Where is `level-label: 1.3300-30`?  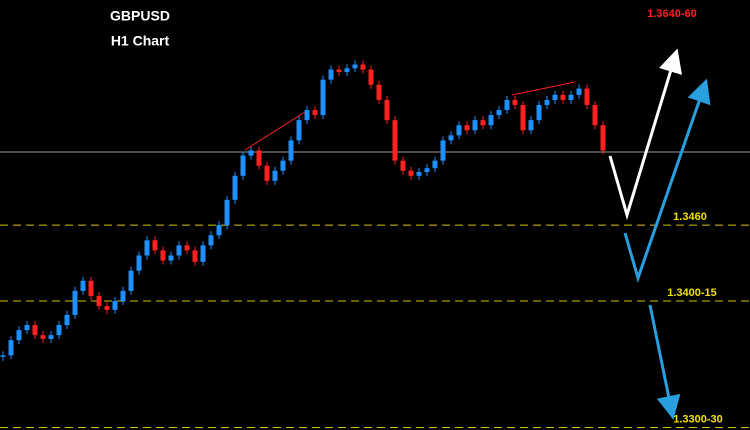 level-label: 1.3300-30 is located at coordinates (698, 419).